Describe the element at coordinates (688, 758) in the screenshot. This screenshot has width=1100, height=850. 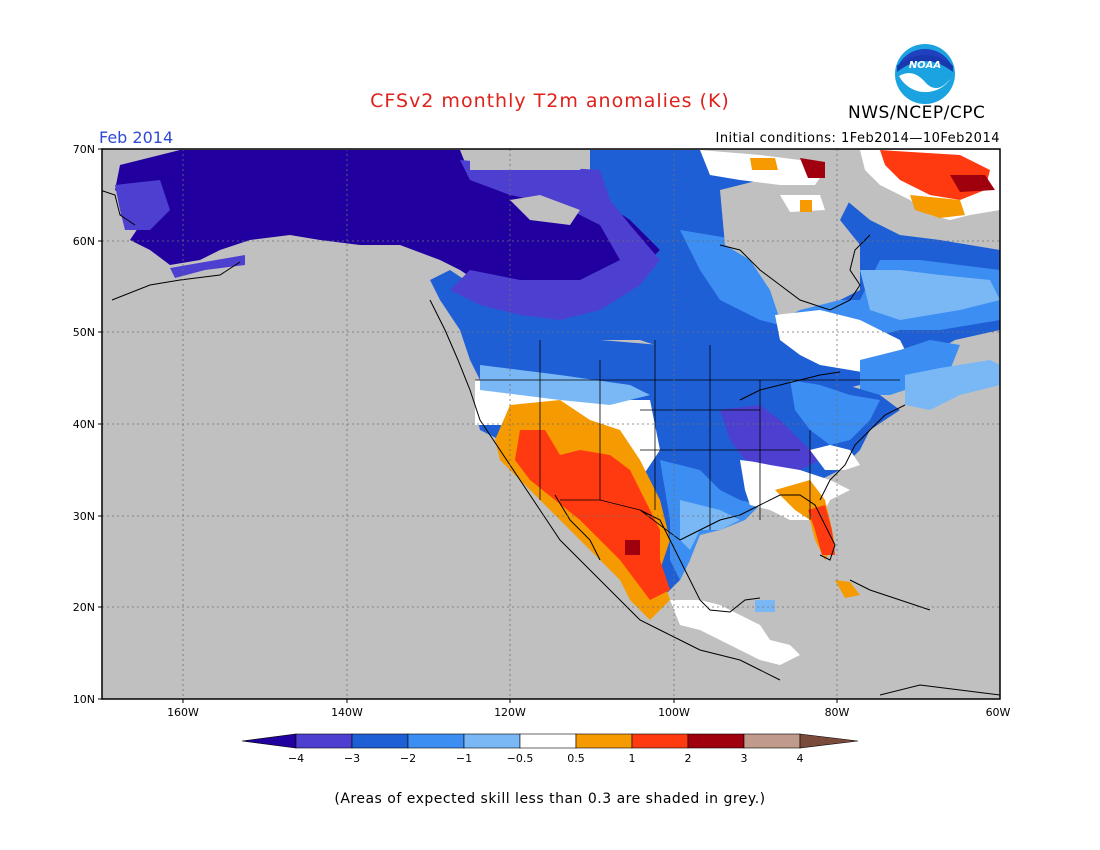
I see `colorbar-label: 2` at that location.